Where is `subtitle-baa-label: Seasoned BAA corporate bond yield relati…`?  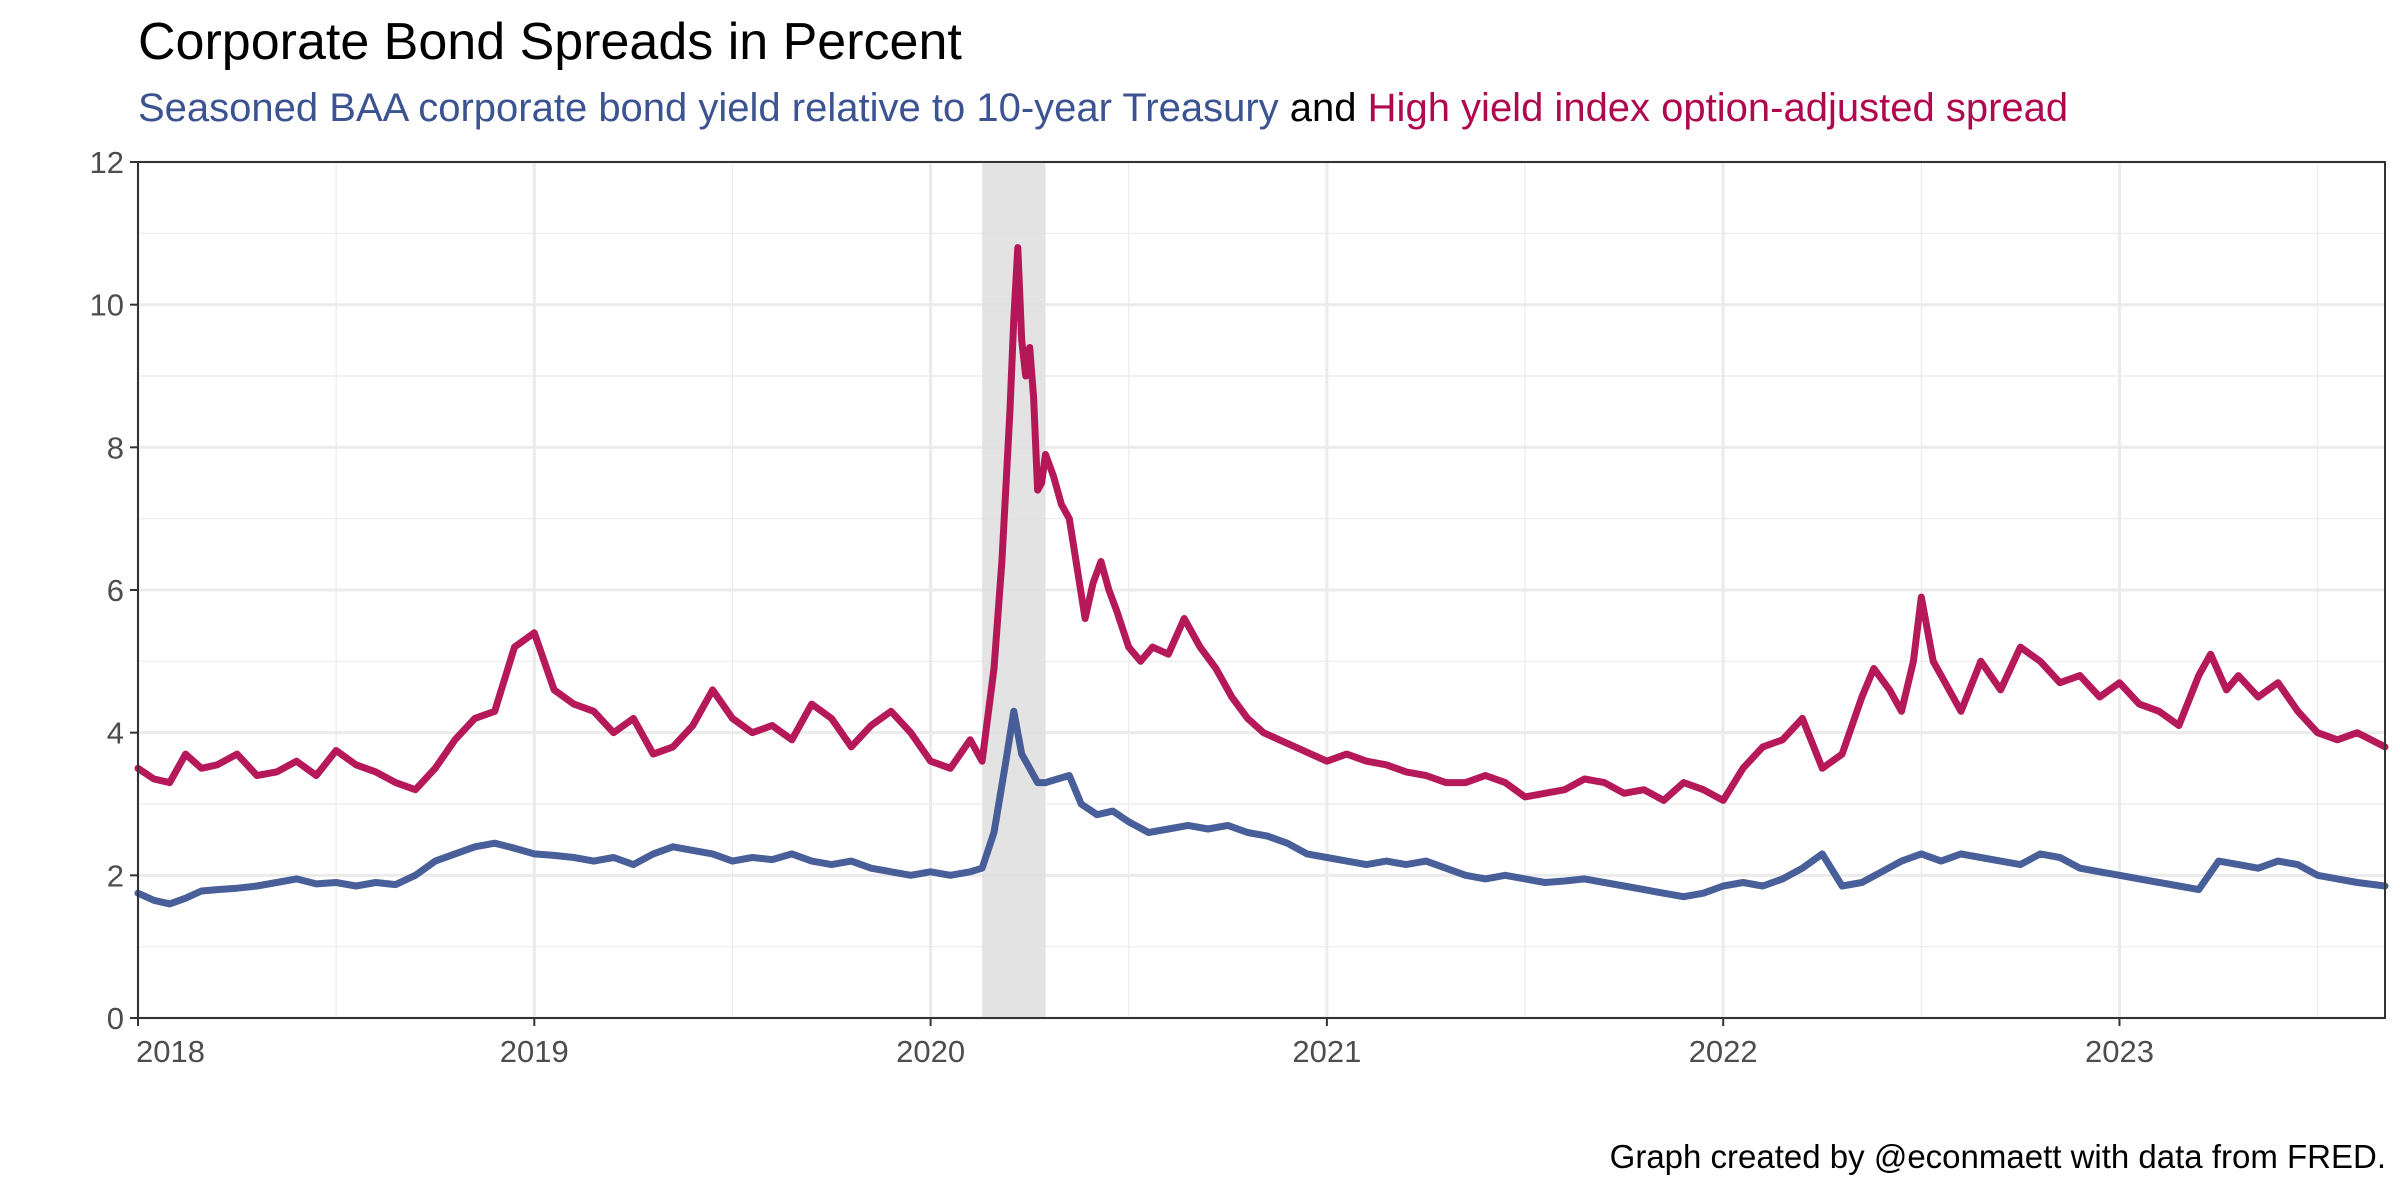 subtitle-baa-label: Seasoned BAA corporate bond yield relati… is located at coordinates (708, 108).